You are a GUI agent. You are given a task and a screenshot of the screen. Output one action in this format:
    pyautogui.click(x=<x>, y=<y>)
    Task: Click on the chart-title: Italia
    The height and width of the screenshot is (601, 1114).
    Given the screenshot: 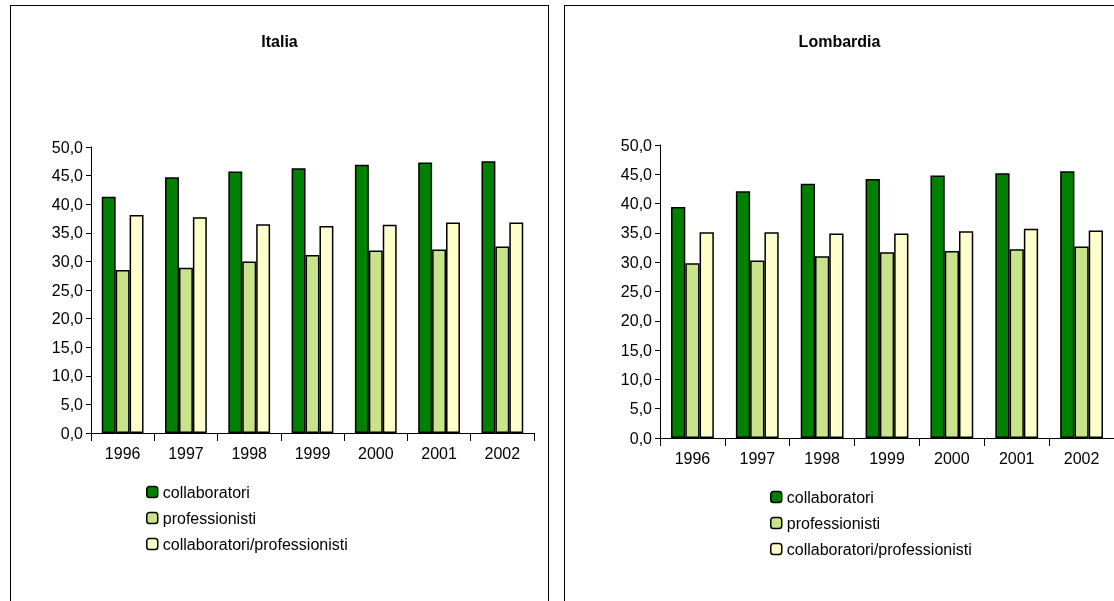 What is the action you would take?
    pyautogui.click(x=279, y=41)
    